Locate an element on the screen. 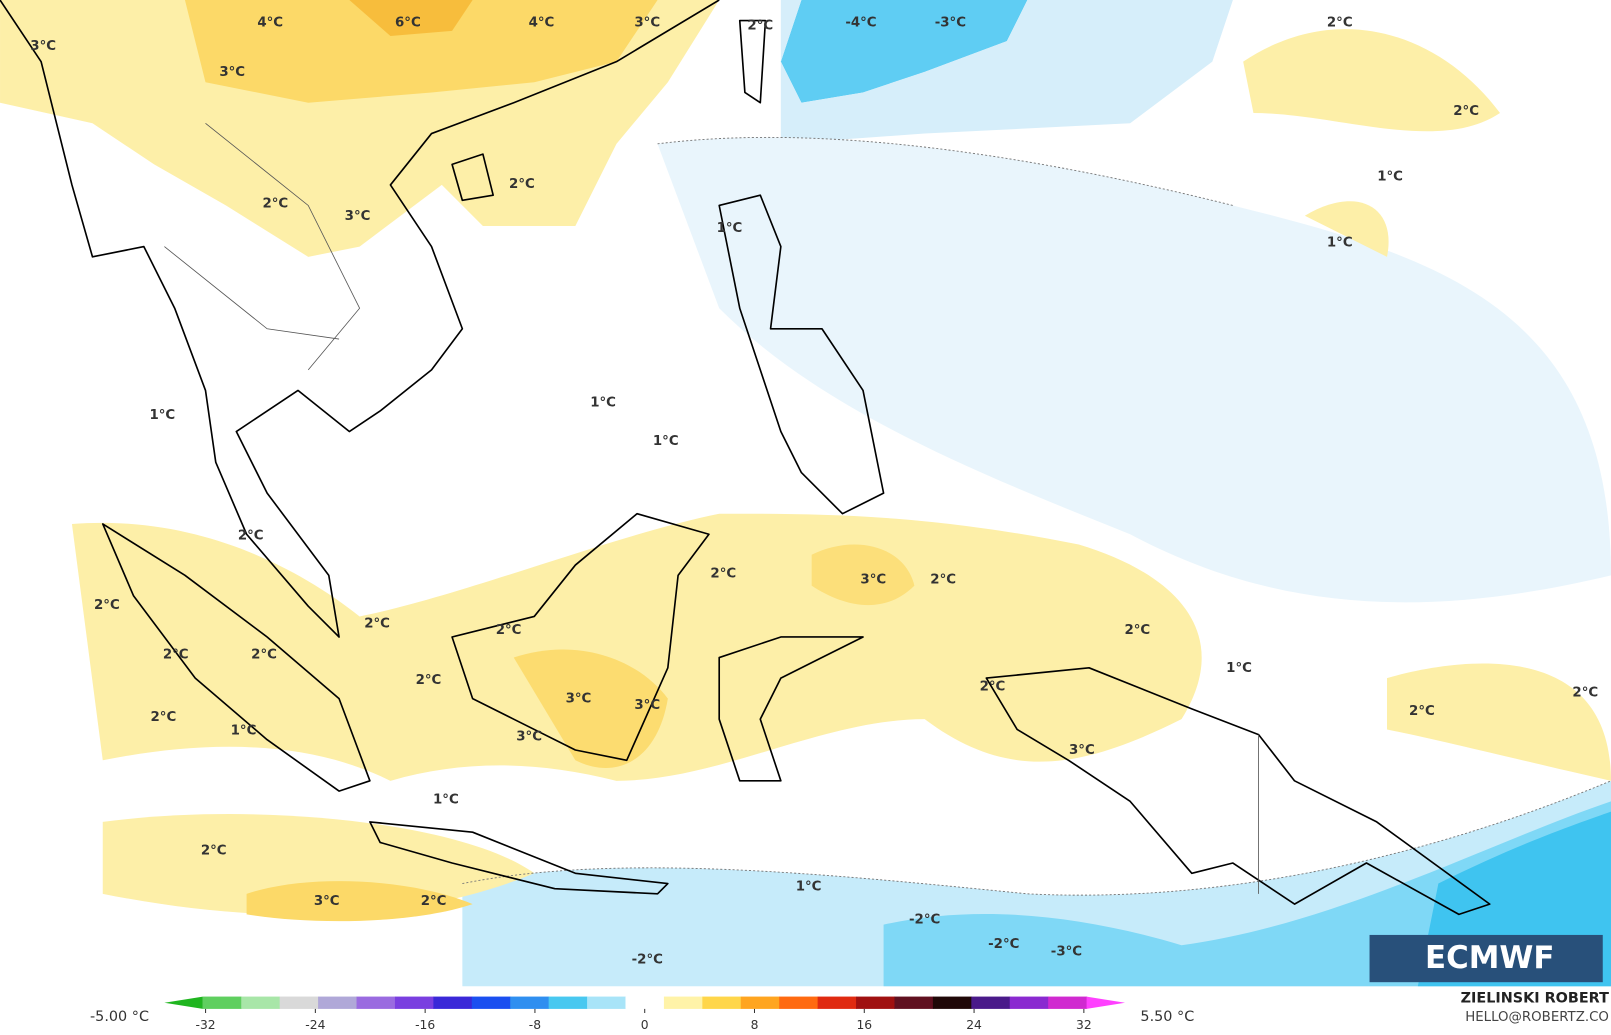  colorbar-min-label: -5.00 °C is located at coordinates (119, 1017).